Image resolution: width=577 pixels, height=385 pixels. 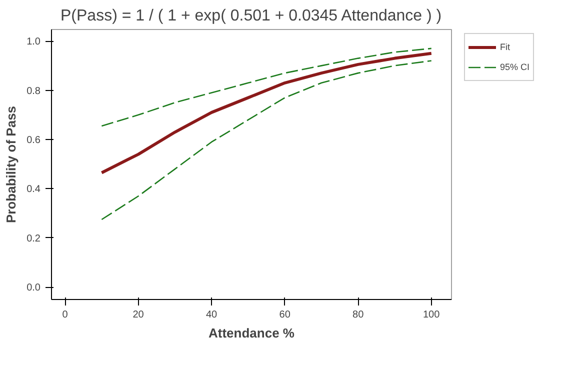 What do you see at coordinates (33, 238) in the screenshot?
I see `y-tick-label: 0.2` at bounding box center [33, 238].